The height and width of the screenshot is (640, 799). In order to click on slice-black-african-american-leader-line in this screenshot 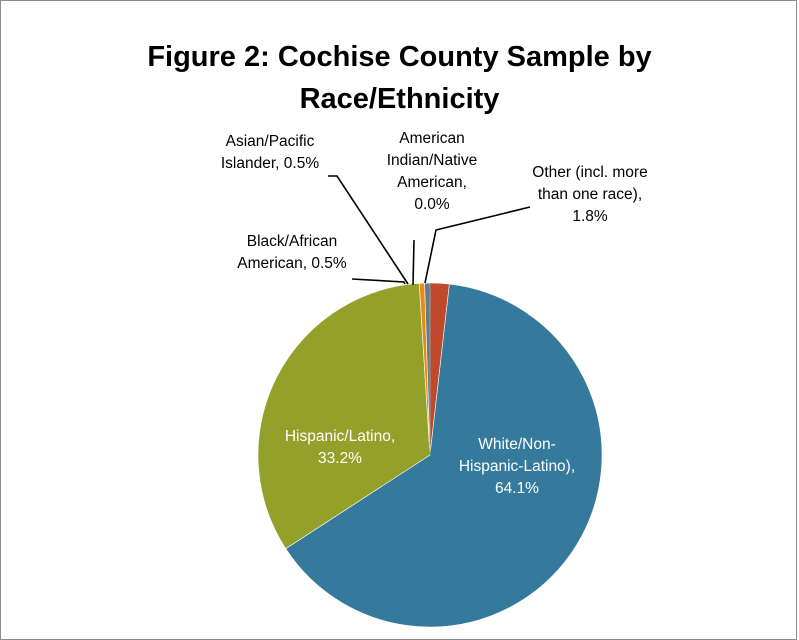, I will do `click(378, 281)`.